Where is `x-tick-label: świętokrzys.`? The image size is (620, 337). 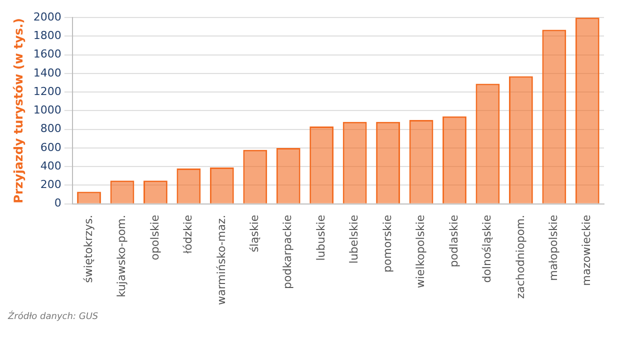 x-tick-label: świętokrzys. is located at coordinates (88, 248).